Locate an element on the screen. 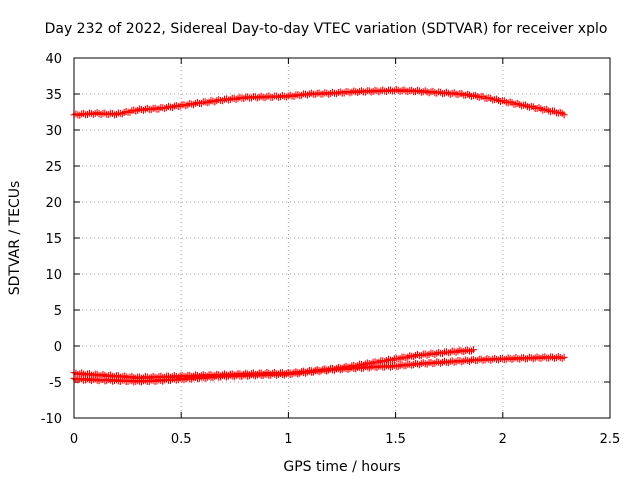 This screenshot has width=640, height=480. y-tick-label: 0 is located at coordinates (58, 347).